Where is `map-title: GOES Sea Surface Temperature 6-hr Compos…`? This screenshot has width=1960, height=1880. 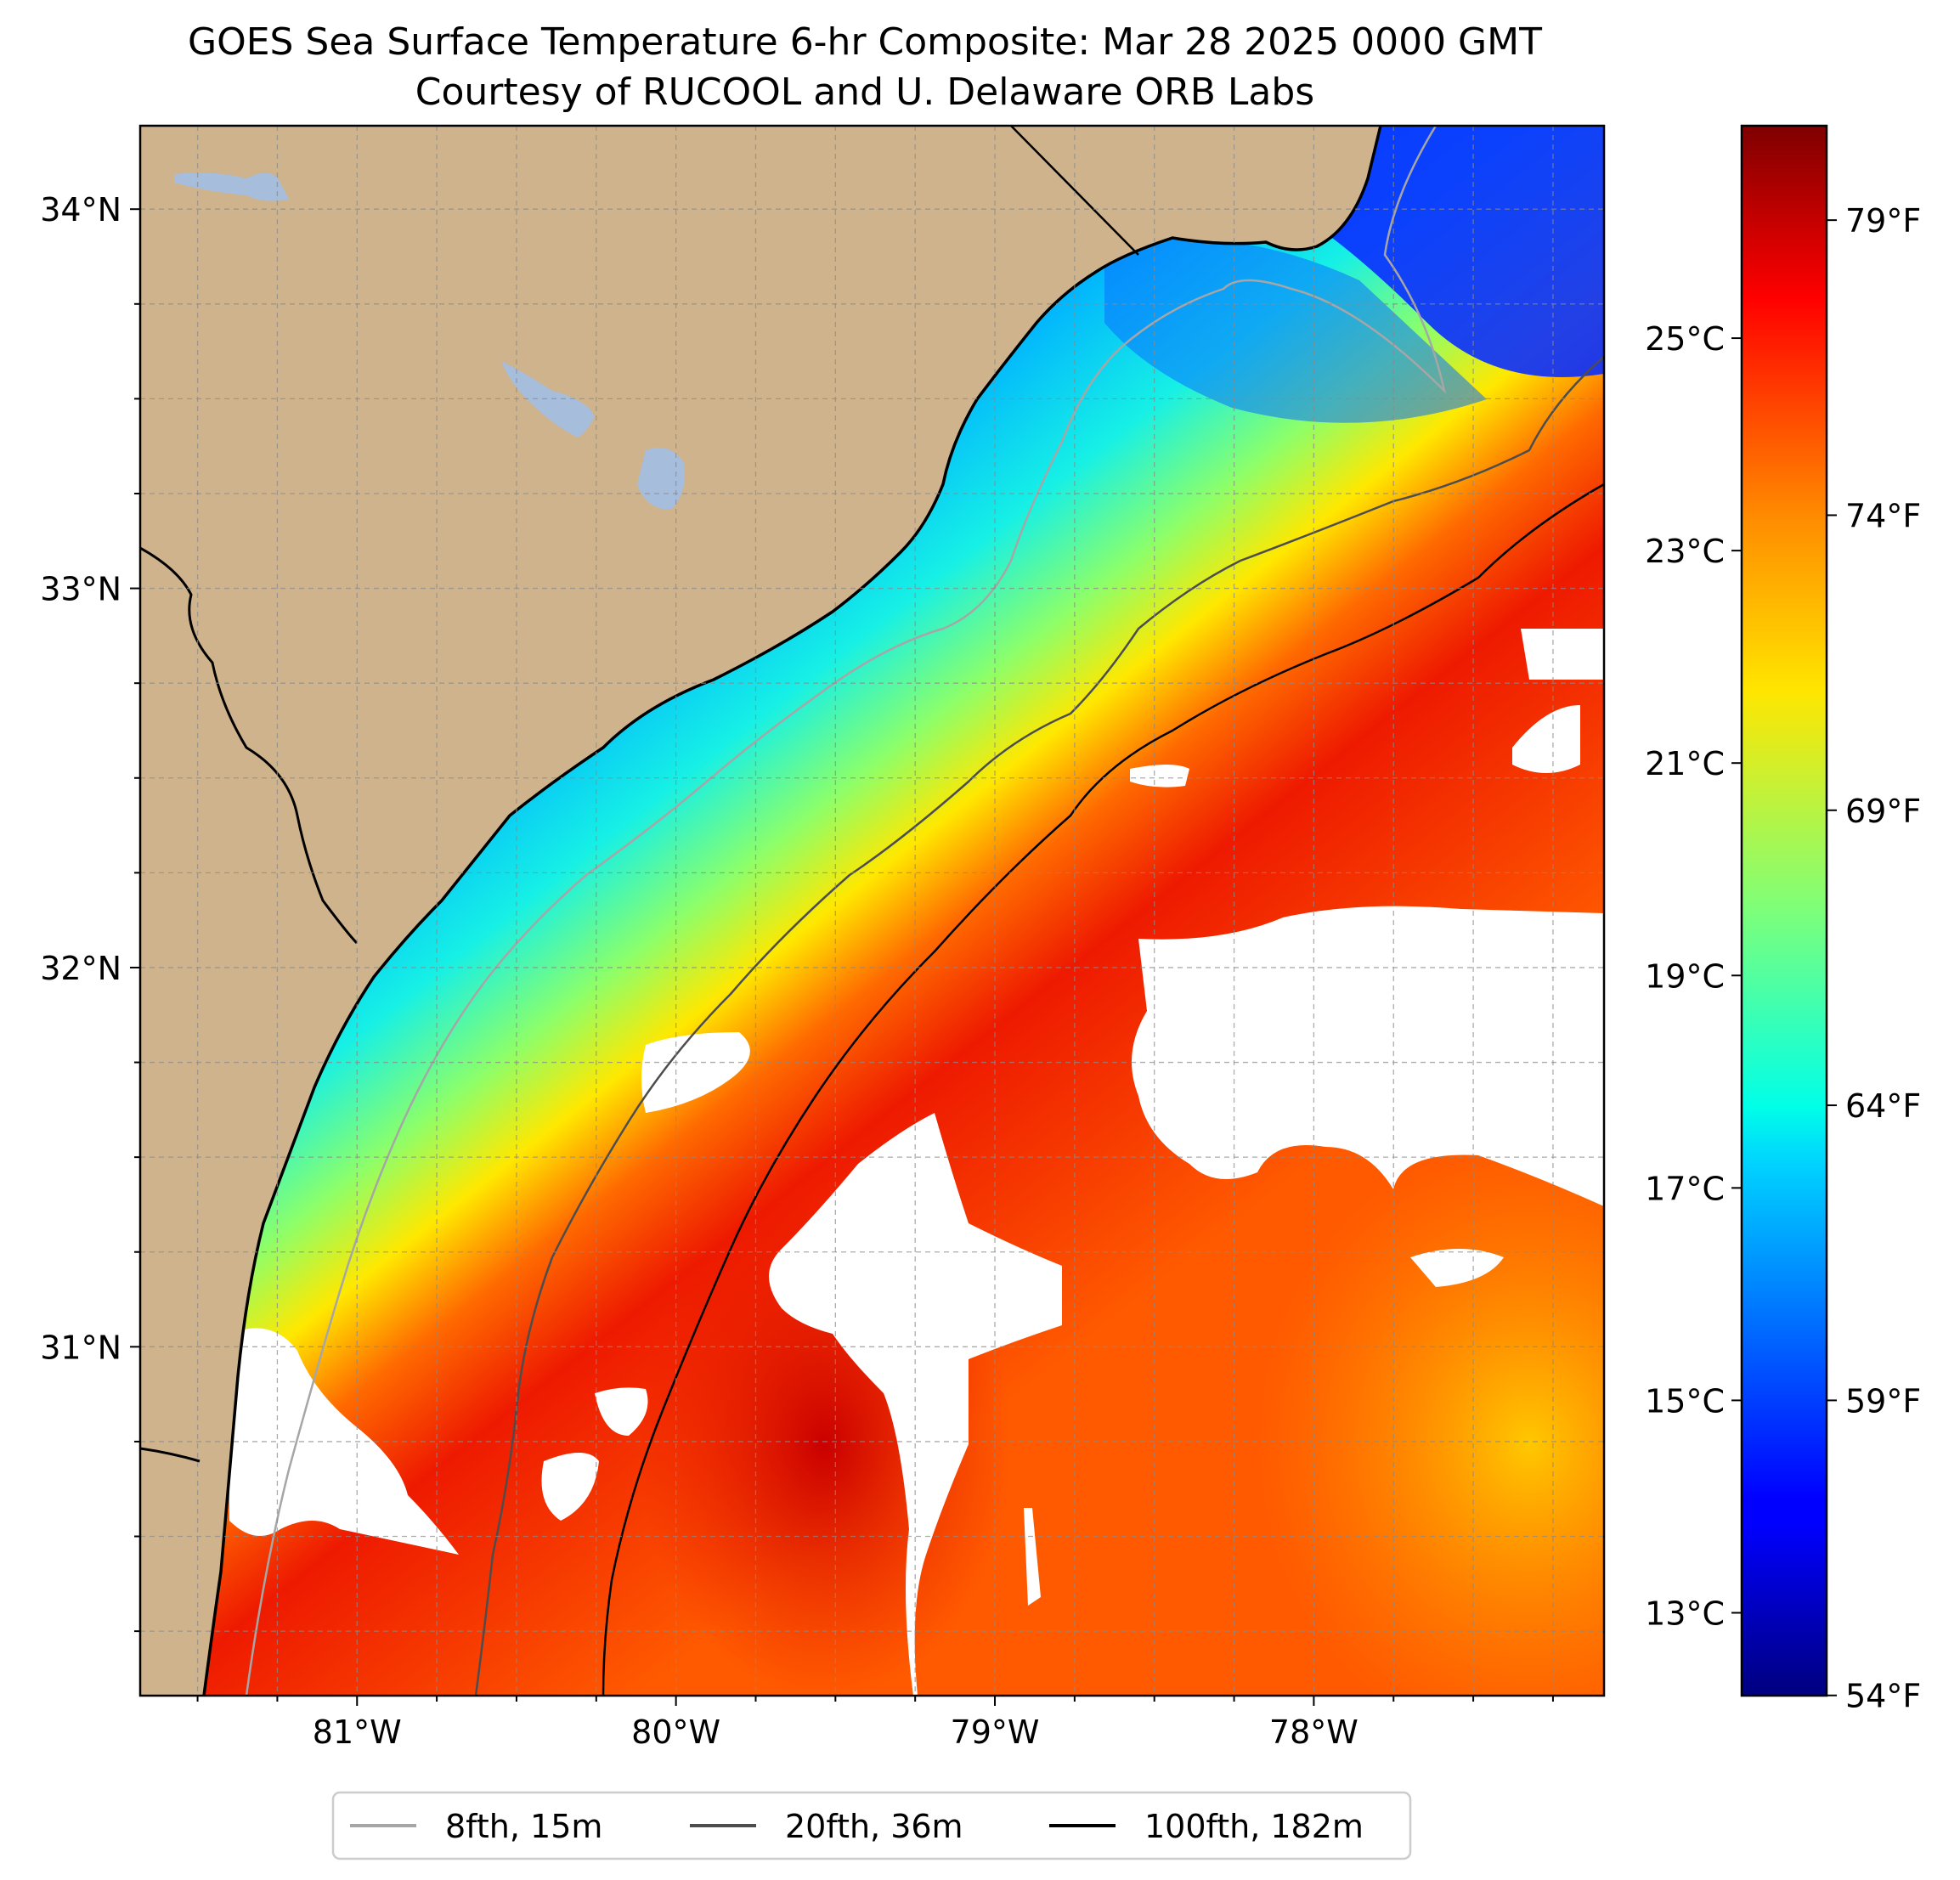
map-title: GOES Sea Surface Temperature 6-hr Compos… is located at coordinates (865, 42).